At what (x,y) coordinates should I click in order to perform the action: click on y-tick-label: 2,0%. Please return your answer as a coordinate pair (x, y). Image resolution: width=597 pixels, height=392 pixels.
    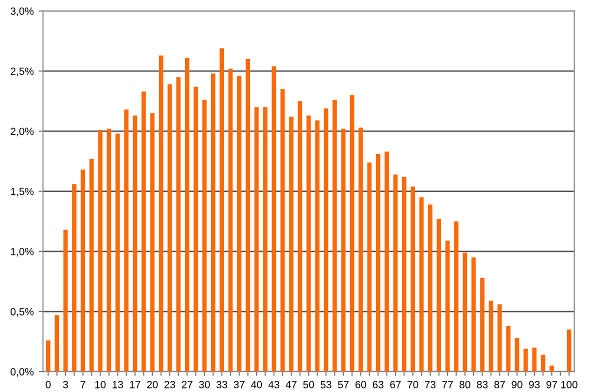
    Looking at the image, I should click on (22, 132).